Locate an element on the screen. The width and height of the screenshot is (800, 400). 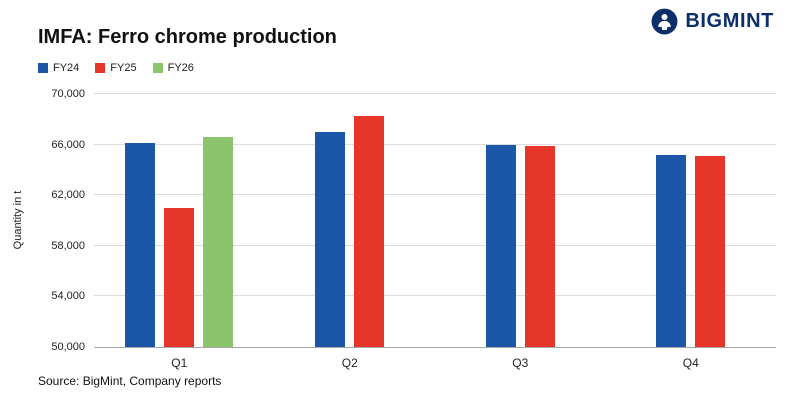
y-axis-label: Quantity in t is located at coordinates (18, 220).